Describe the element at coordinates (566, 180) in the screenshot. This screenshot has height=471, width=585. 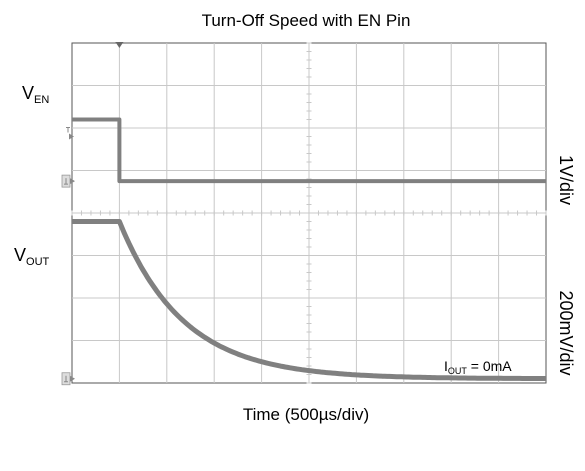
I see `ven-scale-label: 1V/div` at that location.